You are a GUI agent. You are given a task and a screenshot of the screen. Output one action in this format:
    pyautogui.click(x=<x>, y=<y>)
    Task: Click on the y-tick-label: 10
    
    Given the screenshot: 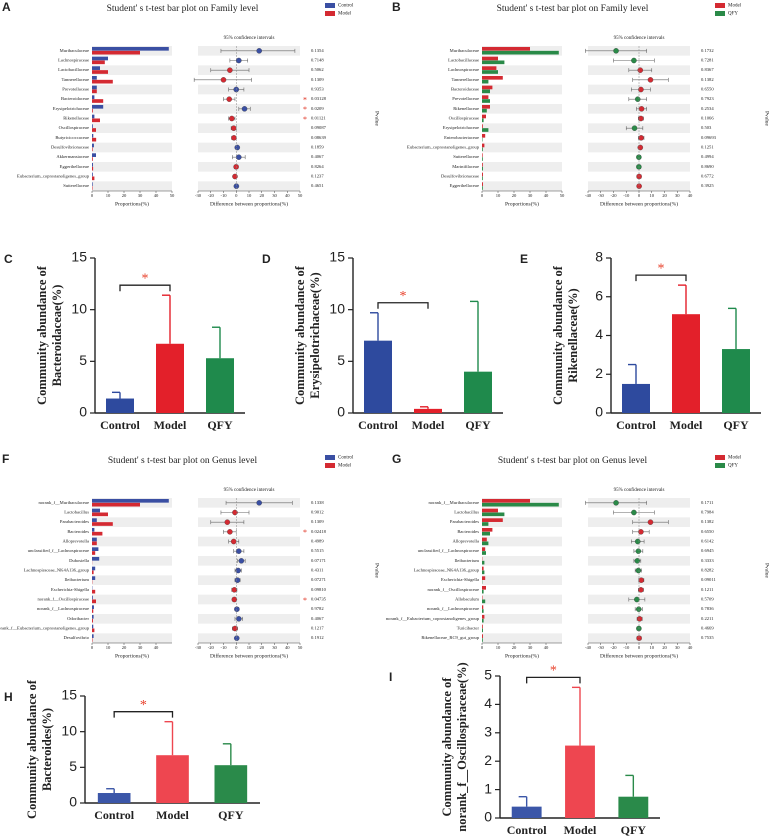 What is the action you would take?
    pyautogui.click(x=69, y=730)
    